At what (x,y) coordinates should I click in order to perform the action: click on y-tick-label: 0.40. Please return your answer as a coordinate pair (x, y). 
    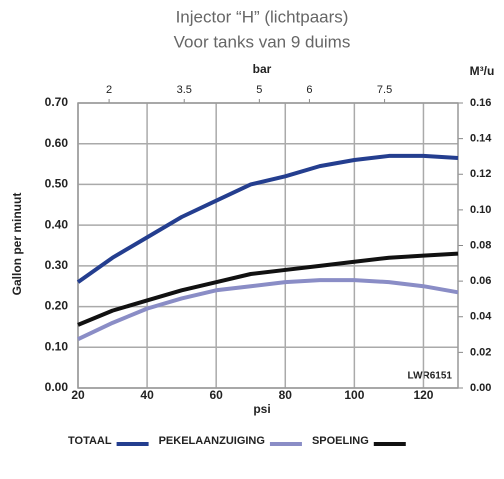
    Looking at the image, I should click on (57, 224).